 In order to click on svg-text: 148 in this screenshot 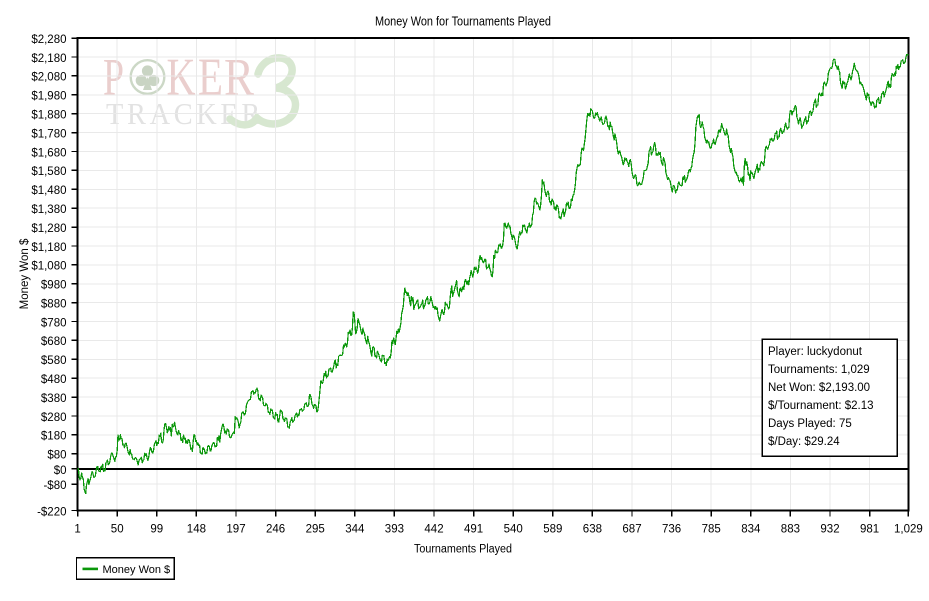, I will do `click(196, 530)`.